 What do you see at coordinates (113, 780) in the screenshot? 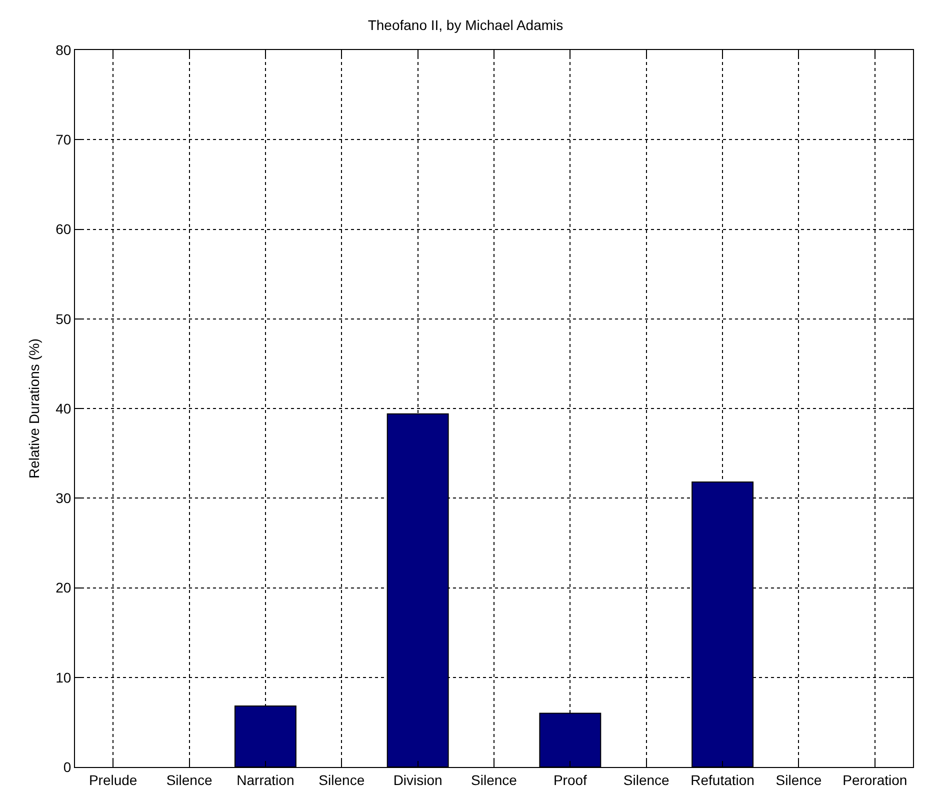
I see `x-tick-label: Prelude` at bounding box center [113, 780].